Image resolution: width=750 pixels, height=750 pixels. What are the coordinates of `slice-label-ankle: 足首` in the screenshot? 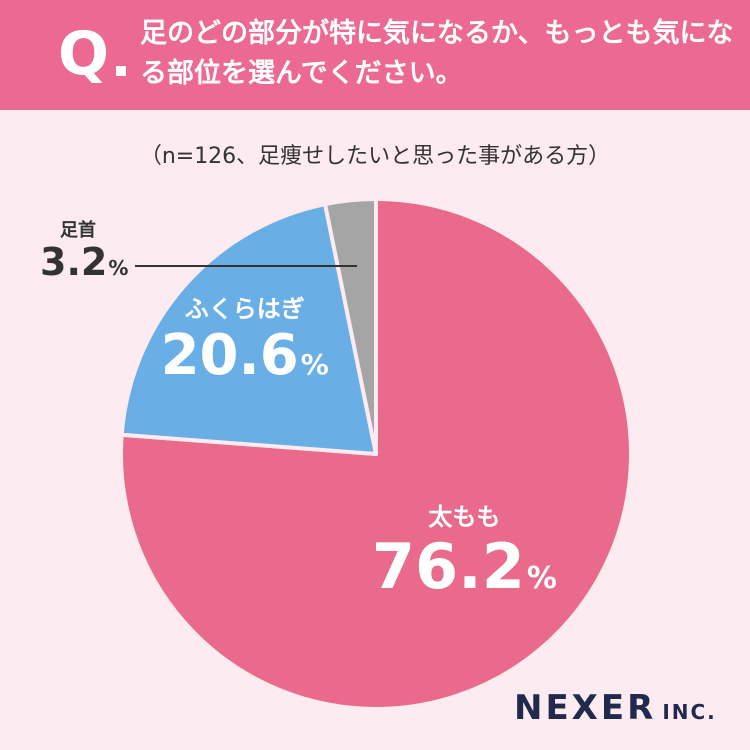 It's located at (78, 230).